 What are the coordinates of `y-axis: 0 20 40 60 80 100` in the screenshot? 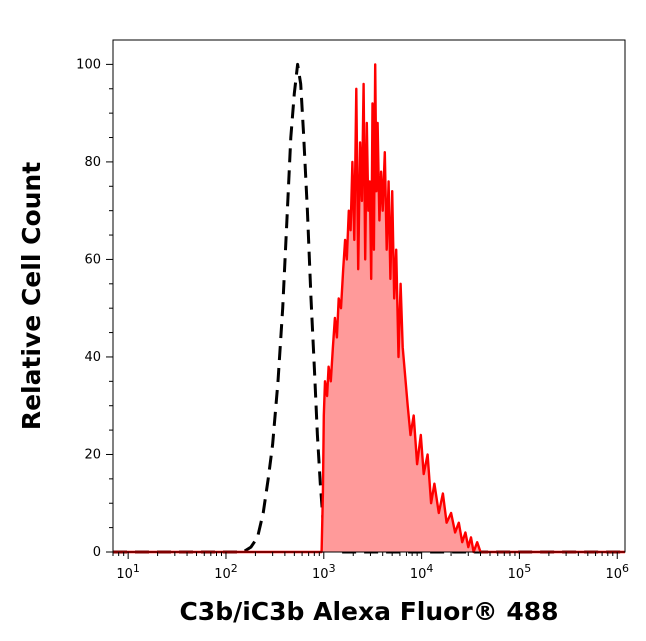 It's located at (94, 308).